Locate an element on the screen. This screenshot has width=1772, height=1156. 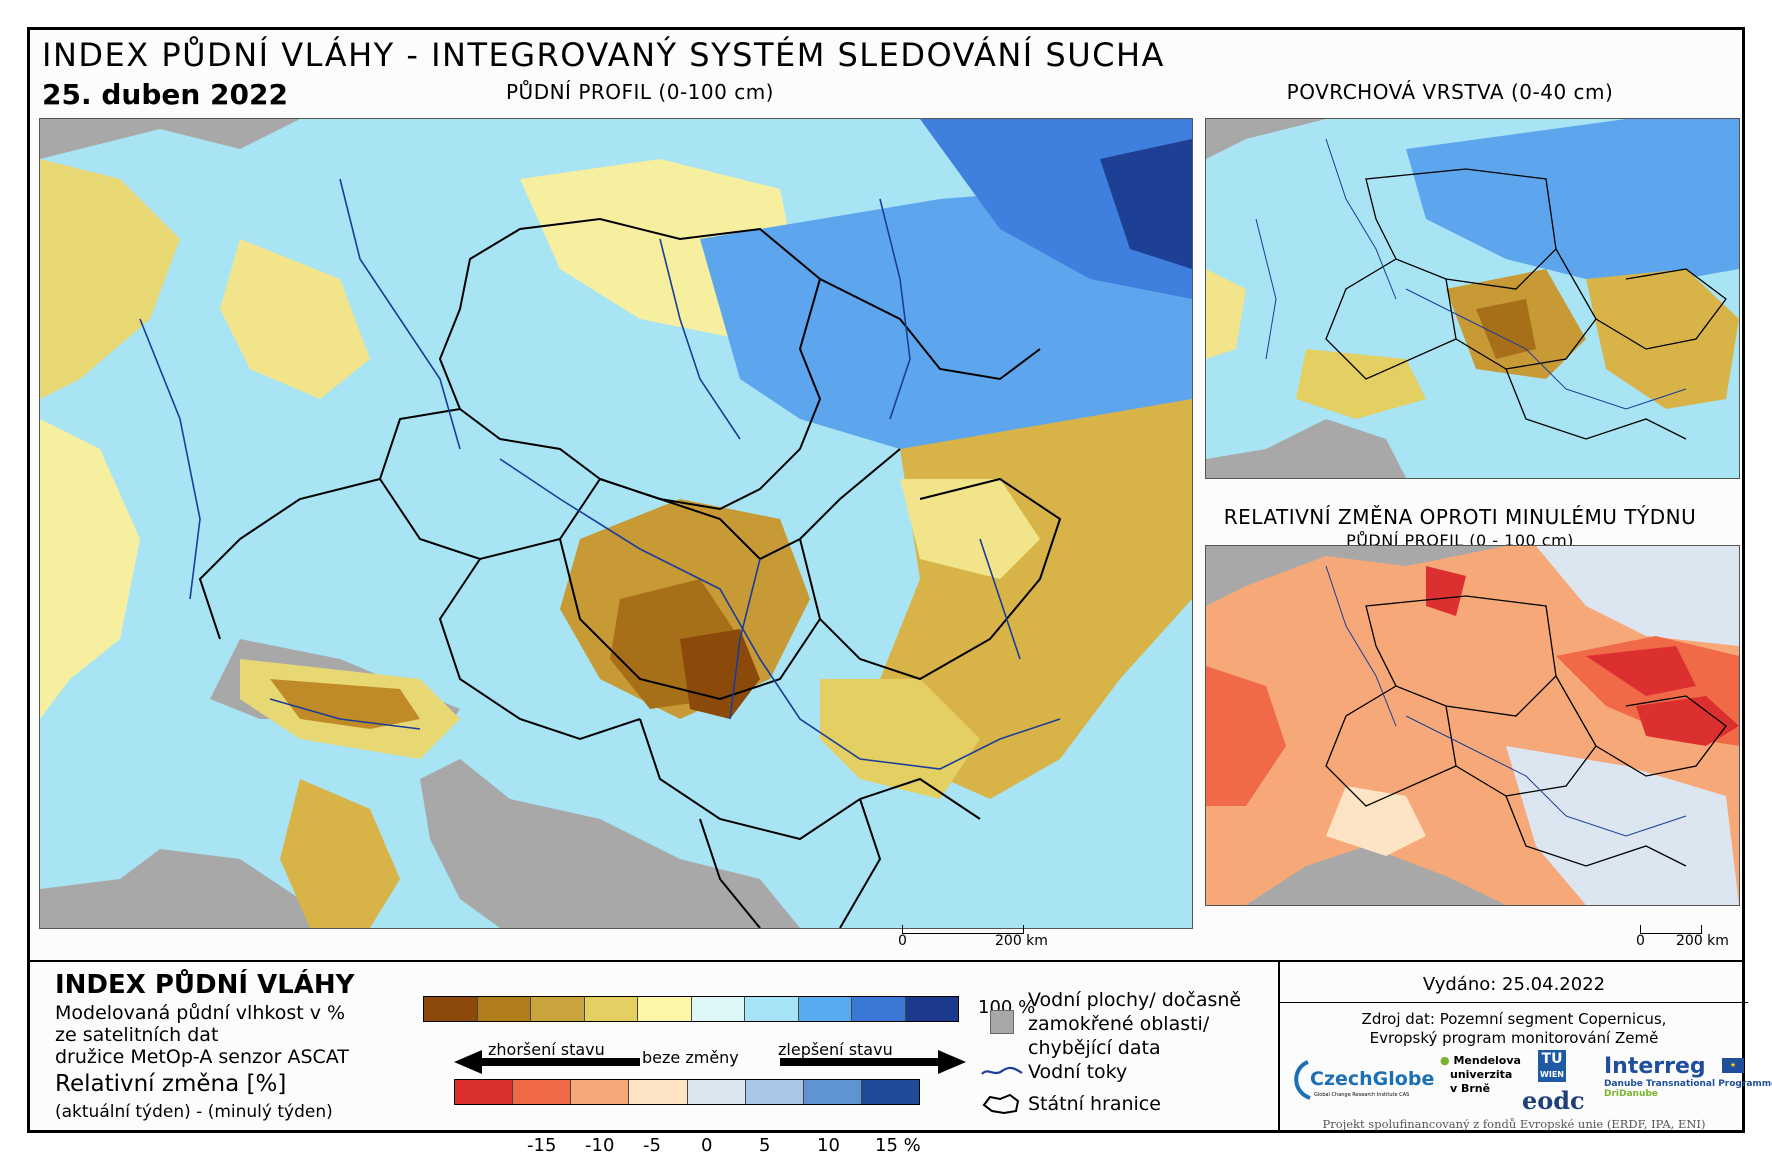
change-tick-label: 15 % is located at coordinates (898, 1145).